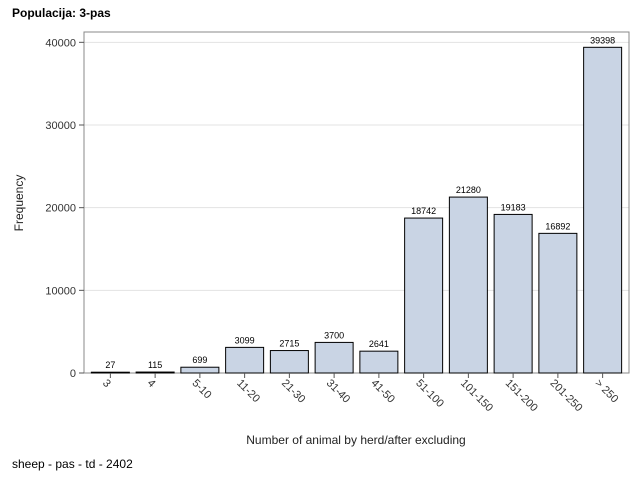 This screenshot has height=480, width=640. What do you see at coordinates (61, 13) in the screenshot?
I see `page-title: Populacija: 3-pas` at bounding box center [61, 13].